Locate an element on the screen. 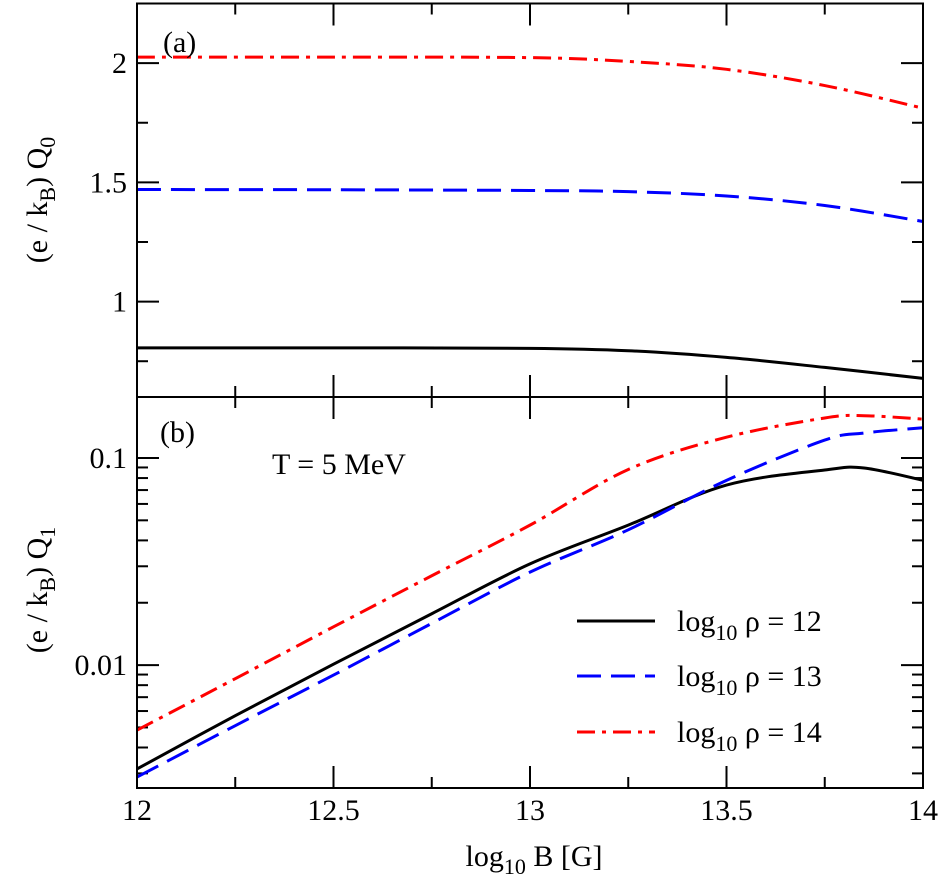  legend-entry-rho12: log10 ρ = 12 is located at coordinates (699, 625).